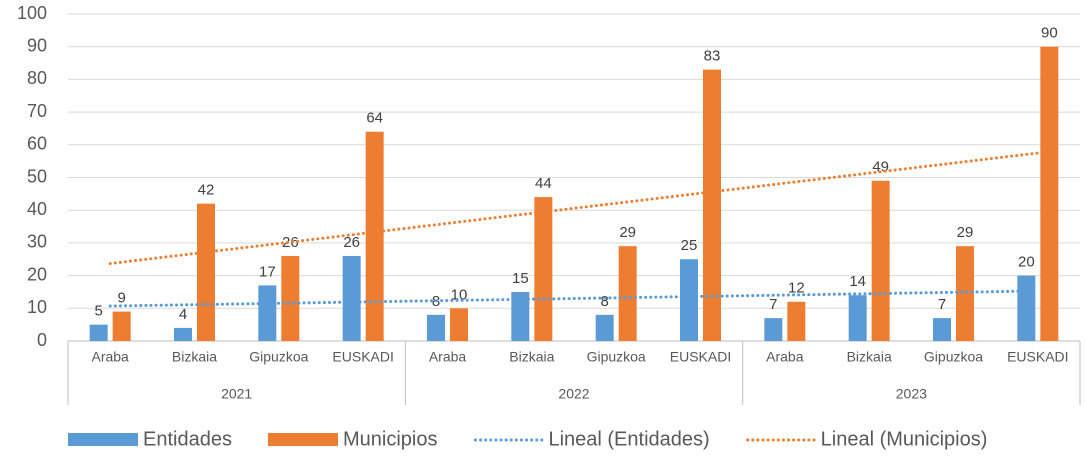  I want to click on group-label: 2023, so click(911, 394).